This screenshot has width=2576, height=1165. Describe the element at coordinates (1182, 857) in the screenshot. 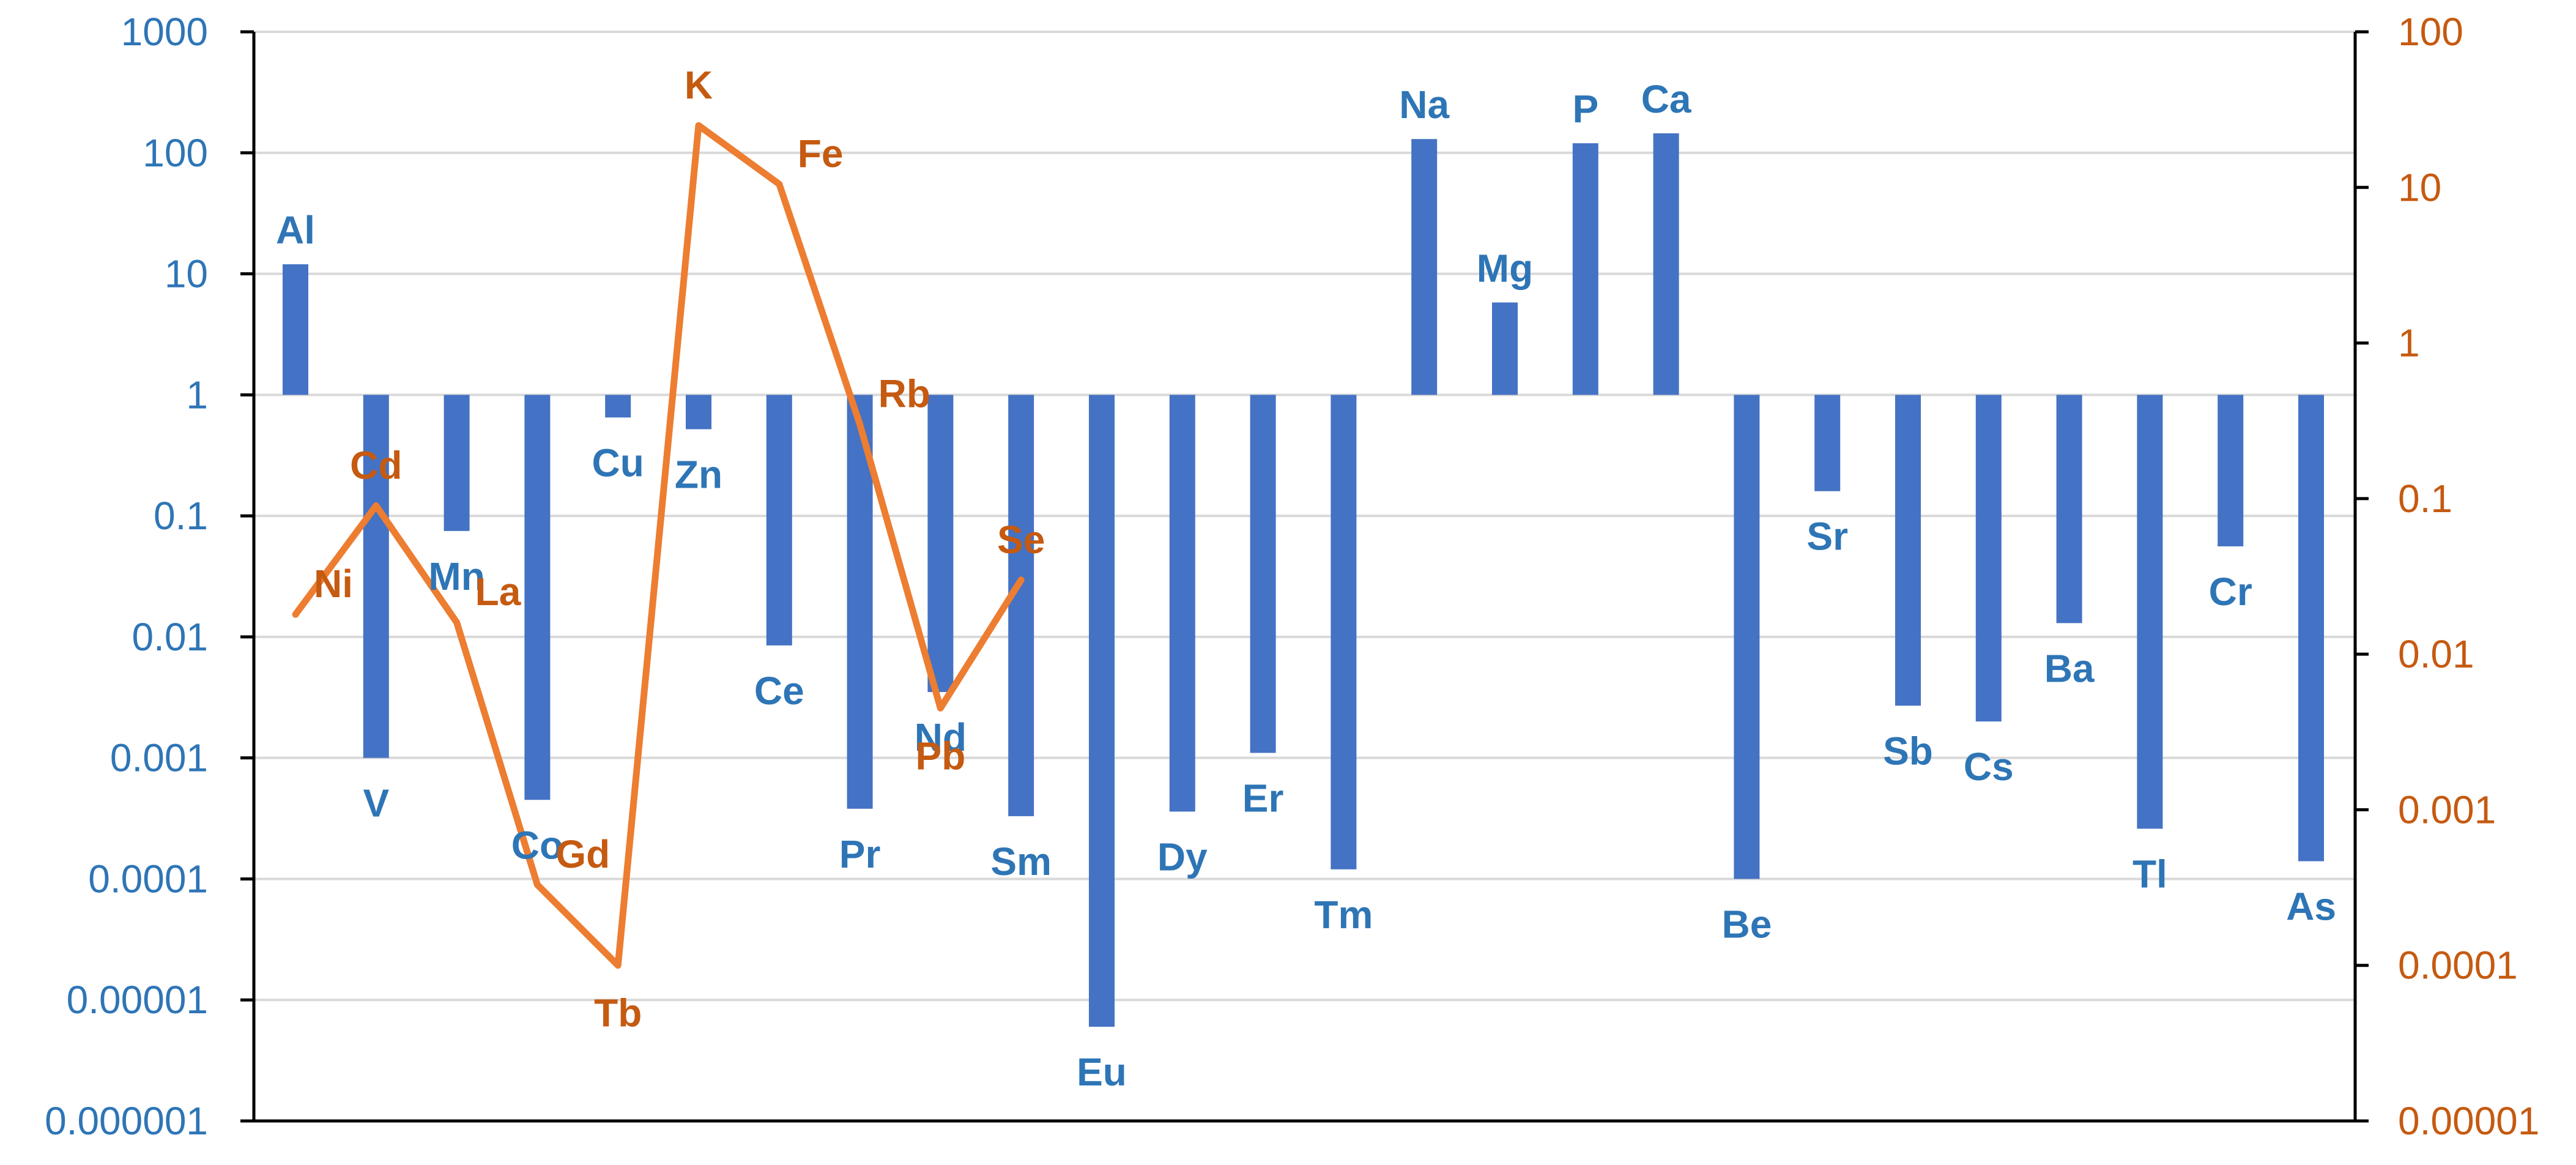

I see `bar-label-dy: Dy` at that location.